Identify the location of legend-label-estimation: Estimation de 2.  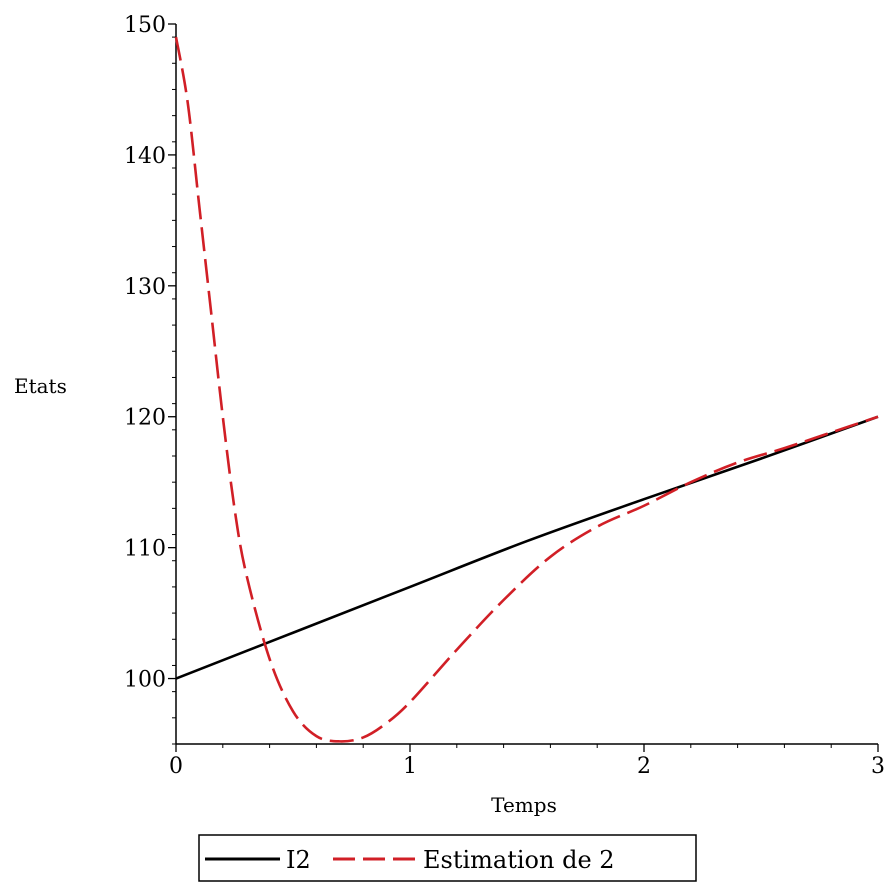
(519, 860).